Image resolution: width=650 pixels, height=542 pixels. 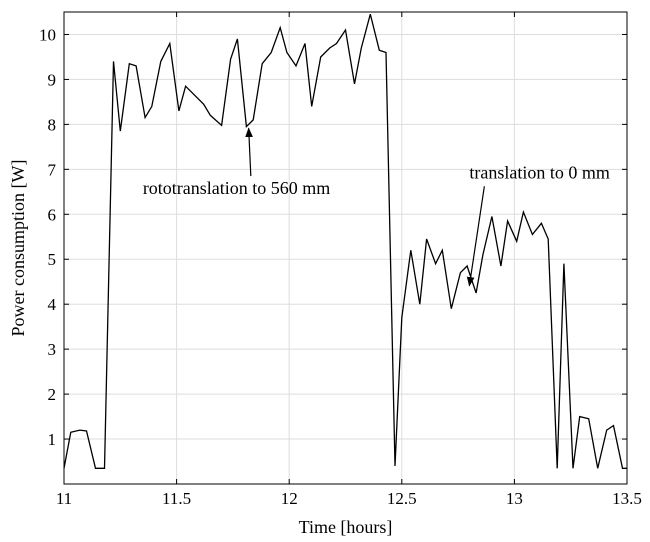 I want to click on y-tick-label: 8, so click(x=52, y=124).